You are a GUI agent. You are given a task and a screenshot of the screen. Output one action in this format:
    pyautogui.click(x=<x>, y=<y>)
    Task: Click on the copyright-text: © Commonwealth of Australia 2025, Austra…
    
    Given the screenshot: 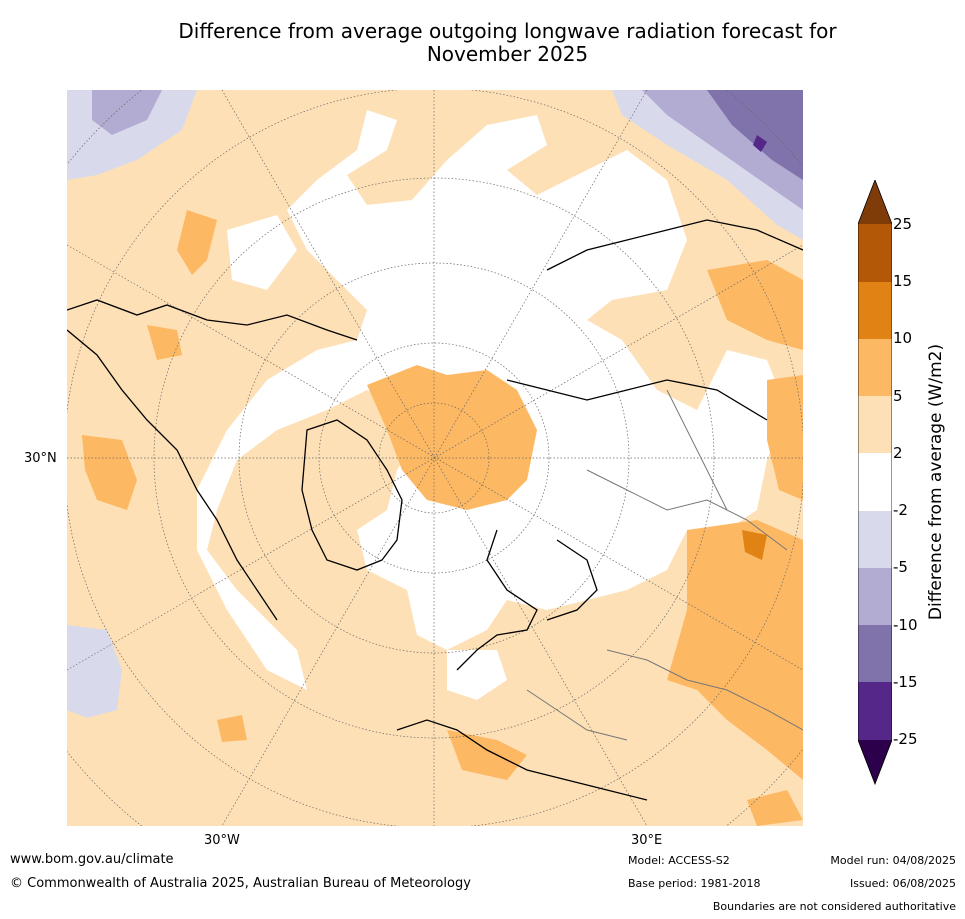 What is the action you would take?
    pyautogui.click(x=240, y=883)
    